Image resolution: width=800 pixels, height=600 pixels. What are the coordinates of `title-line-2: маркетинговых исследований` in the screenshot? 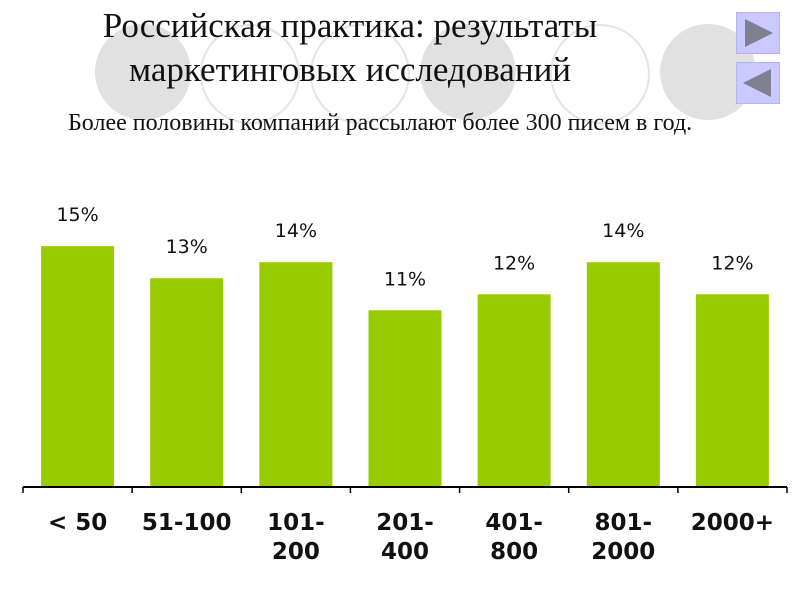 It's located at (350, 69).